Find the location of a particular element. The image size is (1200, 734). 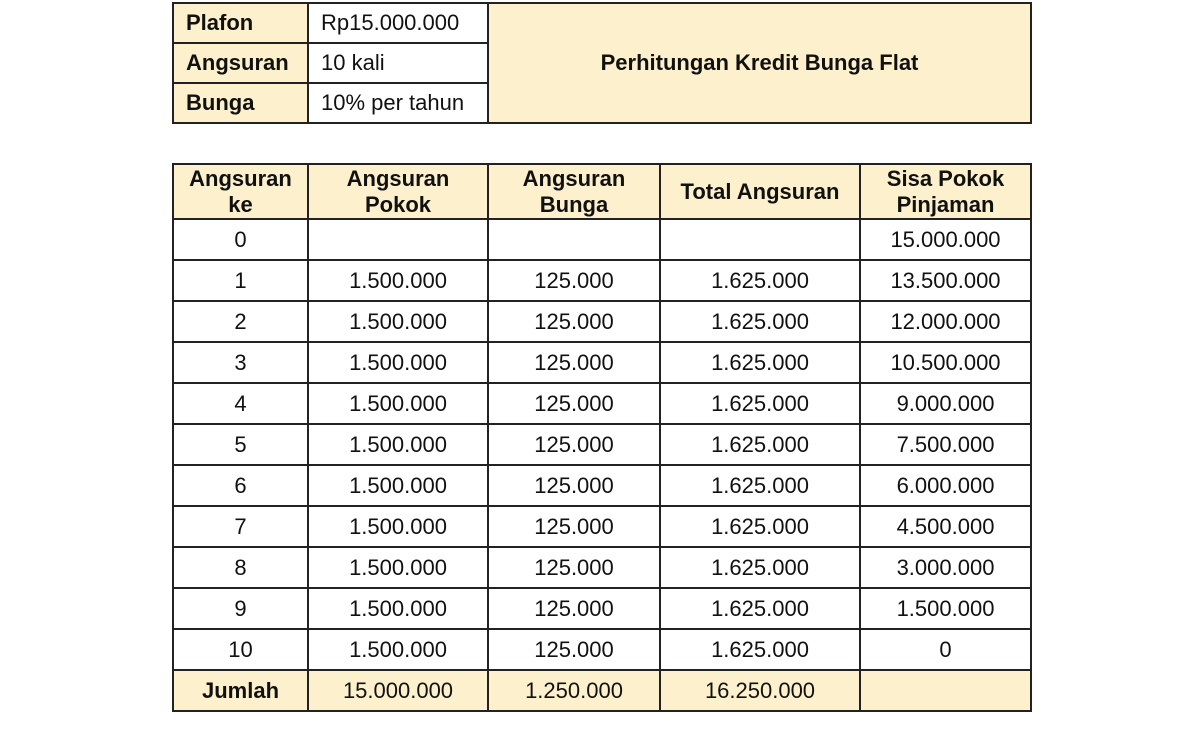

table-row: 8 1.500.000 125.000 1.625.000 3.000.000 is located at coordinates (602, 567).